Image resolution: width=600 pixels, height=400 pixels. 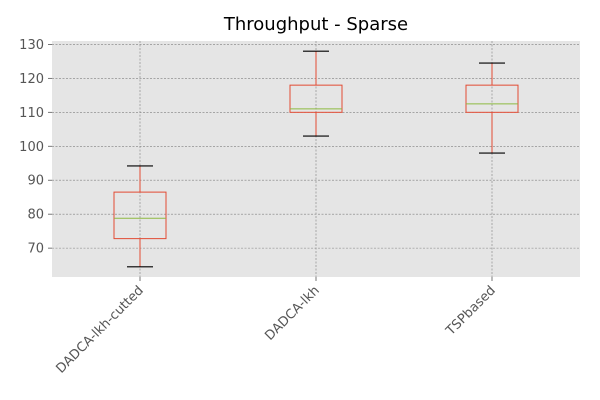 I want to click on y-tick-label: 110, so click(x=31, y=113).